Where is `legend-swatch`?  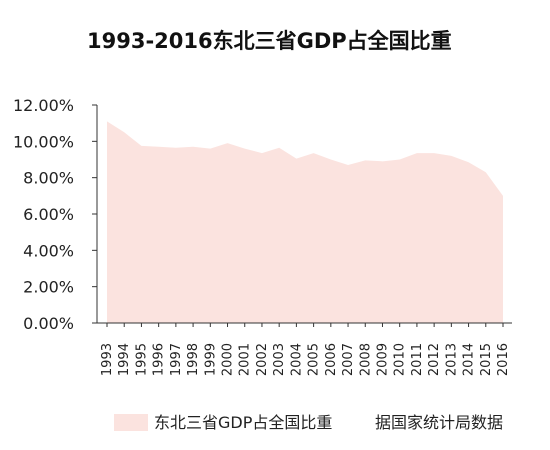 legend-swatch is located at coordinates (131, 422).